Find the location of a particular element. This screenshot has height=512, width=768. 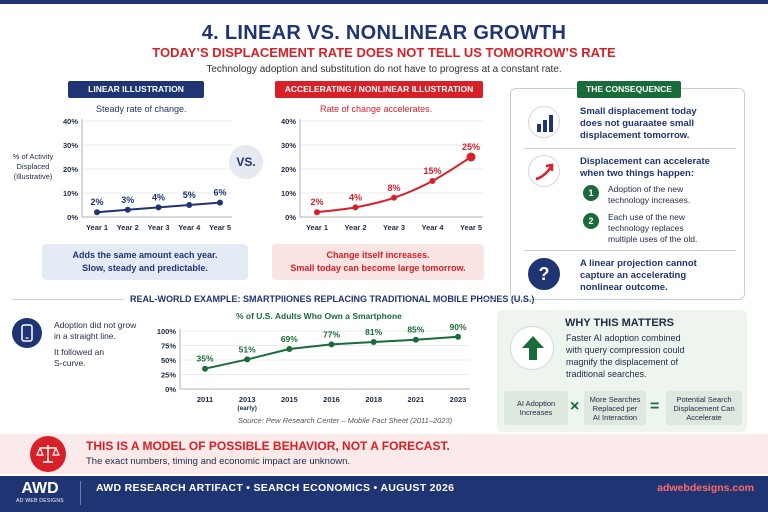

why-box1-line2: Increases is located at coordinates (536, 412).